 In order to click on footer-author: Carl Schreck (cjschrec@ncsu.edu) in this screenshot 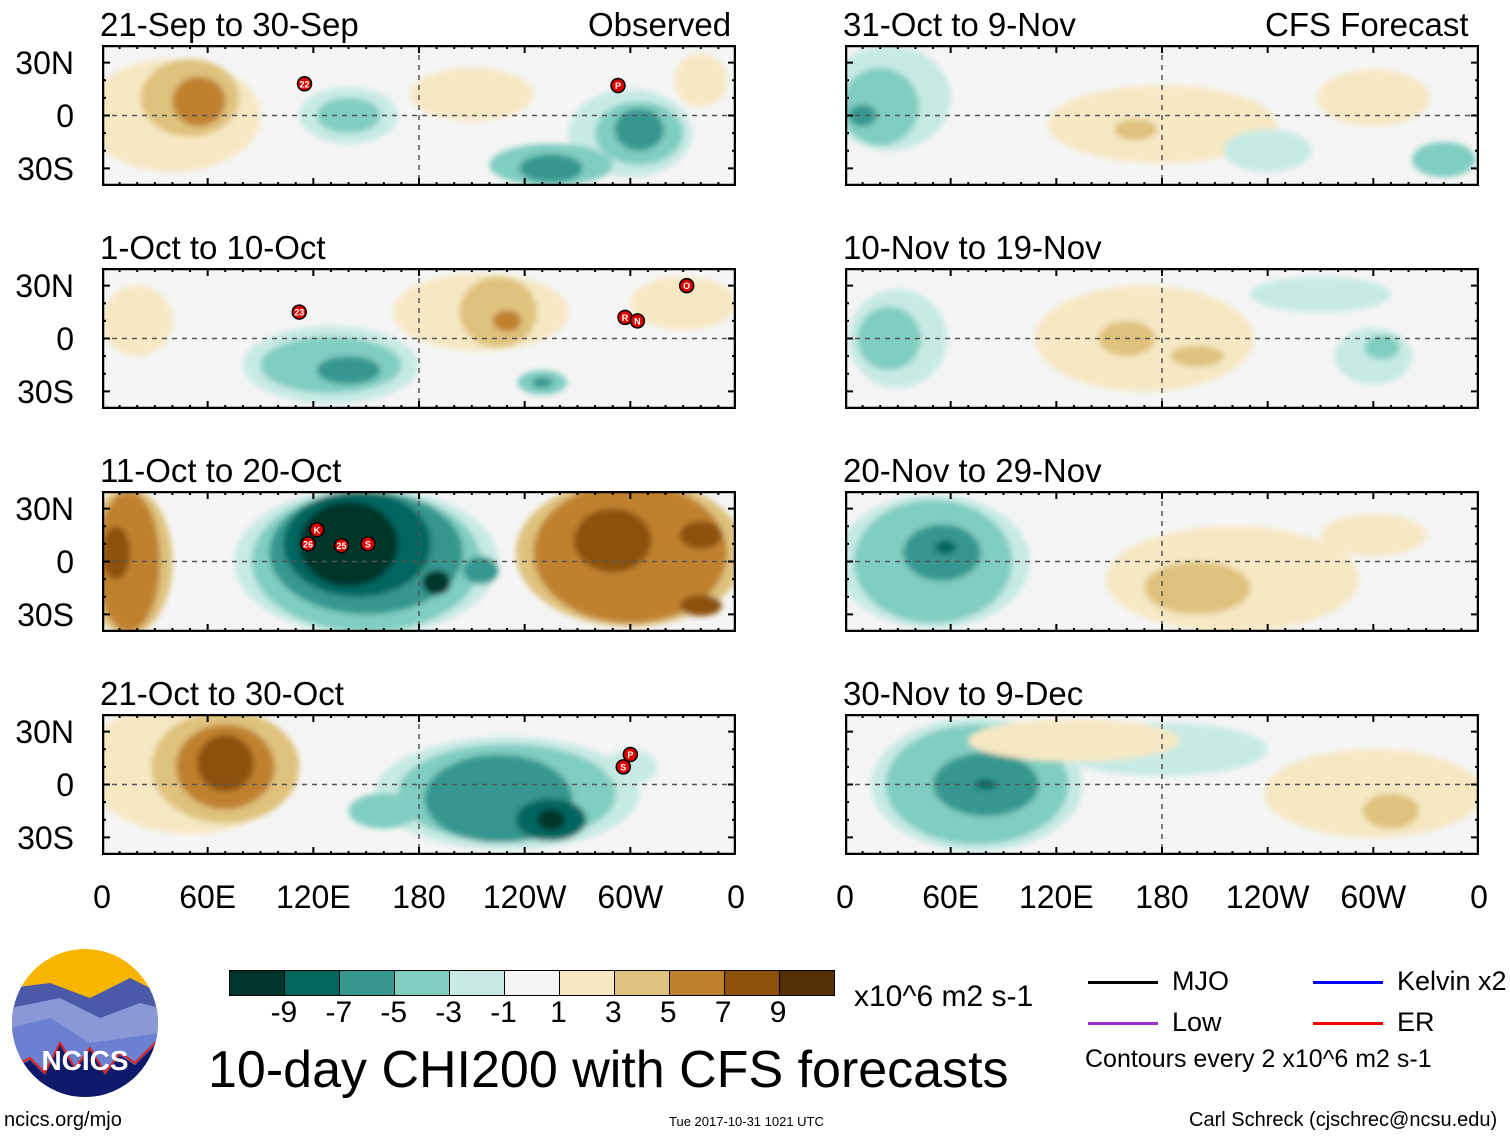, I will do `click(1343, 1120)`.